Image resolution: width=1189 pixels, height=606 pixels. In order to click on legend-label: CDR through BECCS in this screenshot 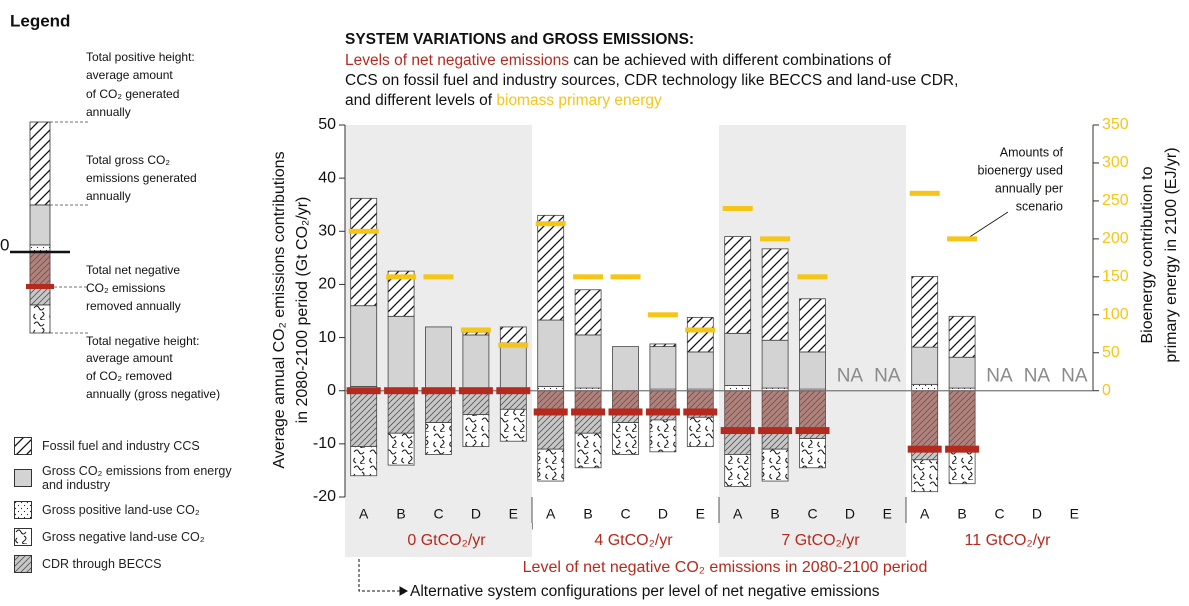, I will do `click(102, 564)`.